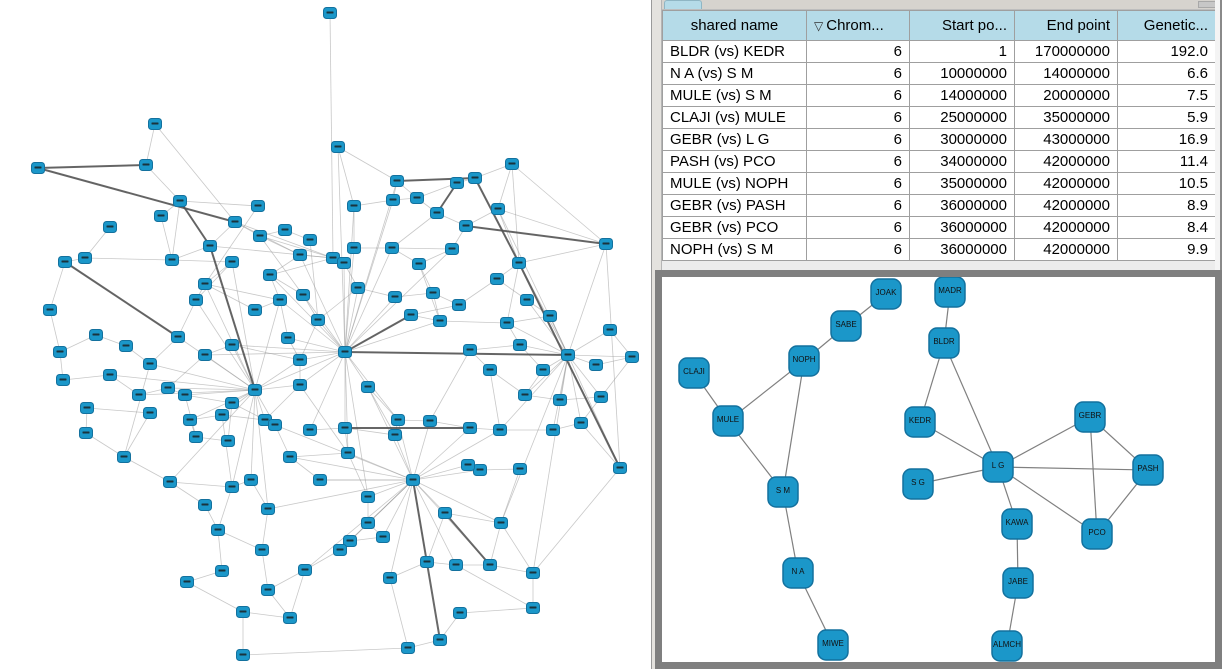 The width and height of the screenshot is (1222, 669). Describe the element at coordinates (734, 205) in the screenshot. I see `table-cell: GEBR (vs) PASH` at that location.